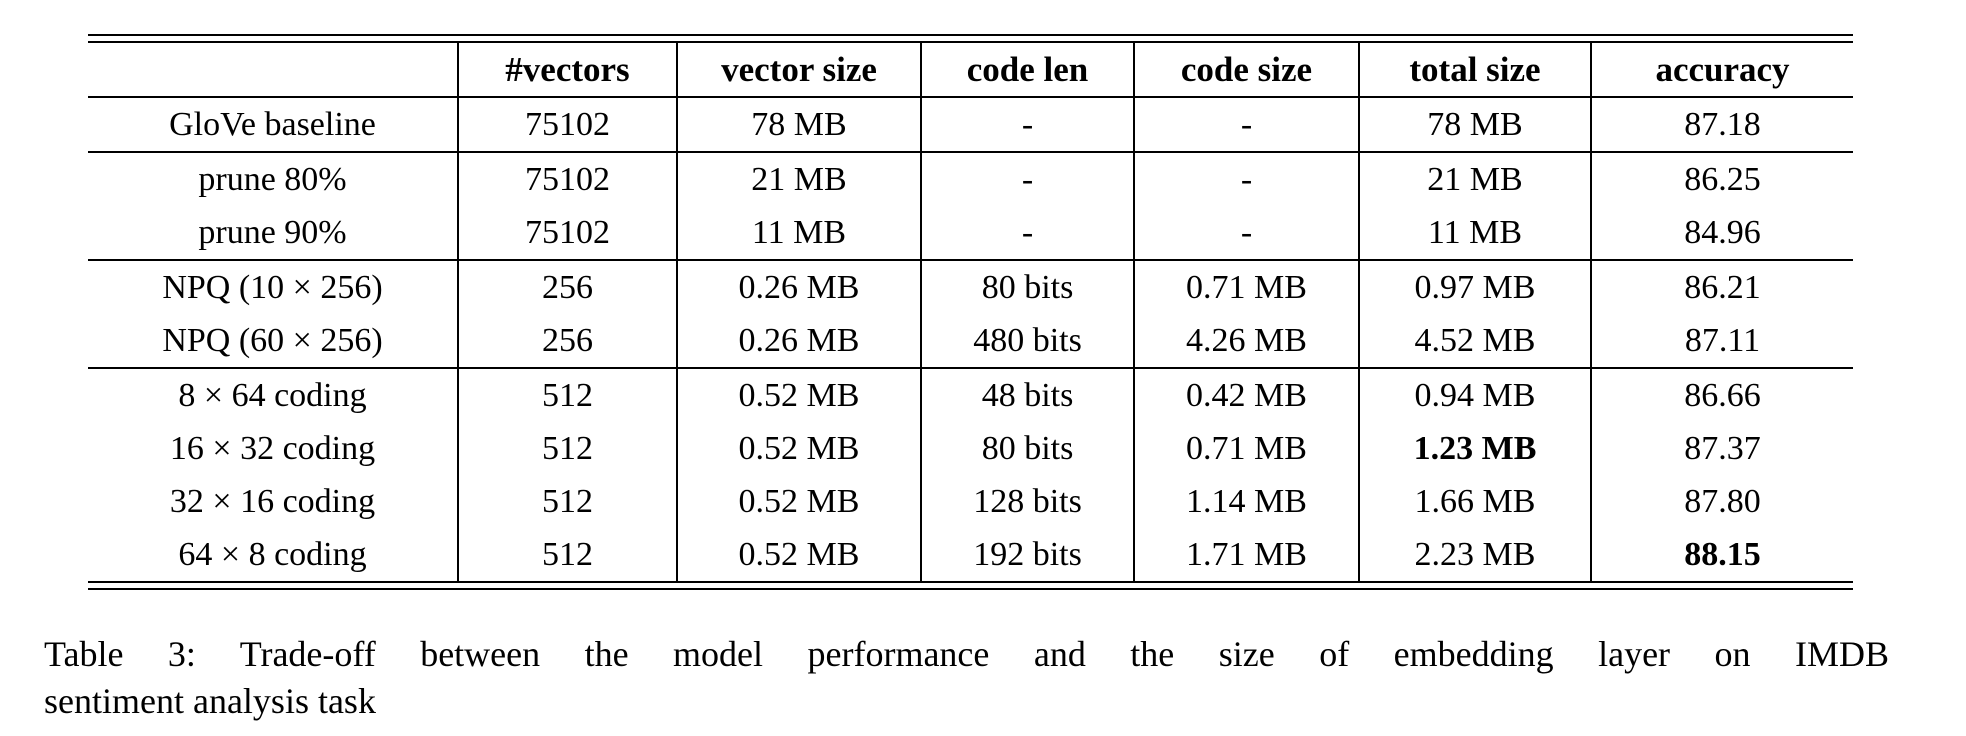  What do you see at coordinates (272, 340) in the screenshot?
I see `row-label: NPQ (60 × 256)` at bounding box center [272, 340].